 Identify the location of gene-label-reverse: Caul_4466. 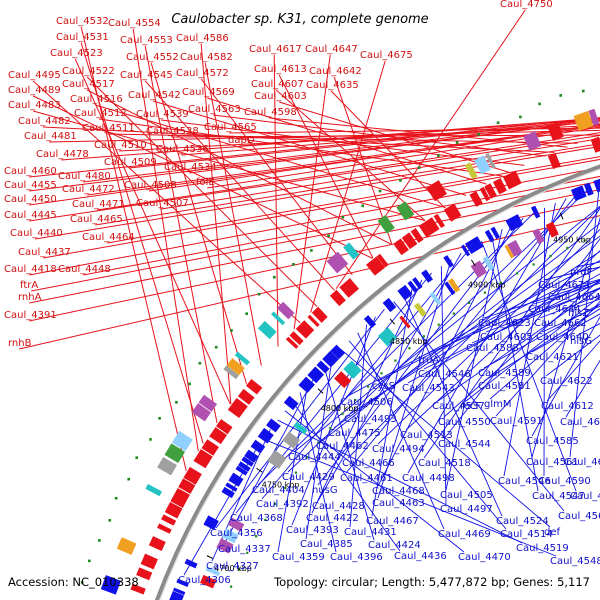
(368, 463).